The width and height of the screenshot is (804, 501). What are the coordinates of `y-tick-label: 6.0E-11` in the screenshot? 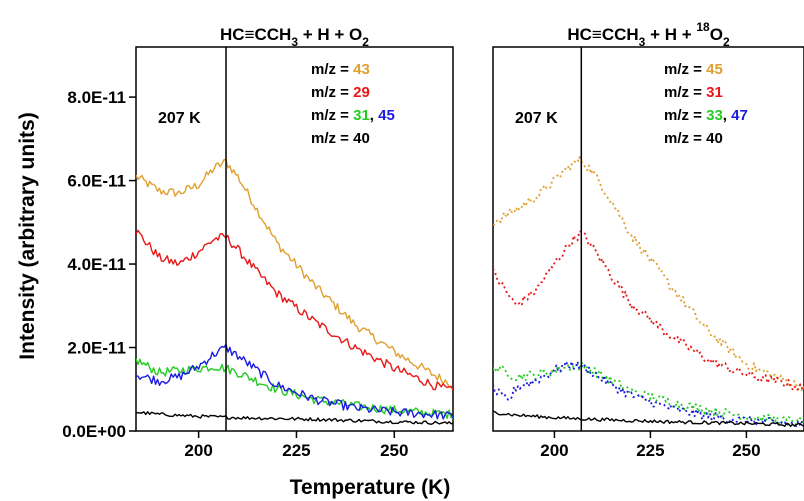 It's located at (96, 181).